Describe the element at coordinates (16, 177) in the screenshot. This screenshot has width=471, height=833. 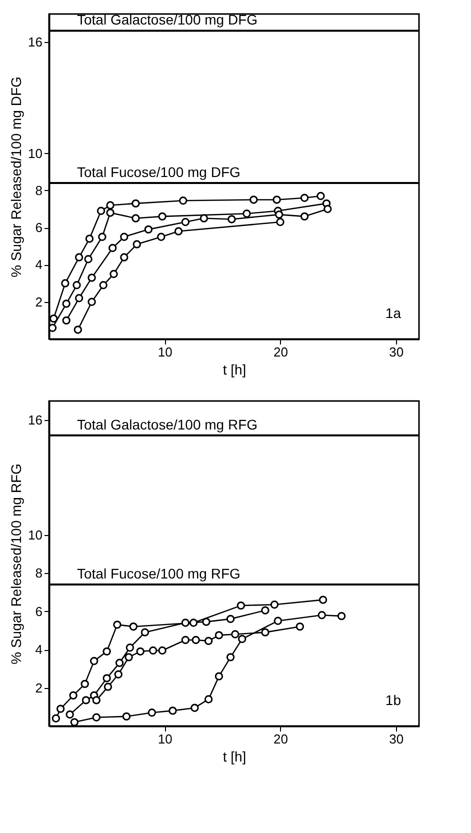
I see `y-axis-title: % Sugar Released/100 mg DFG` at that location.